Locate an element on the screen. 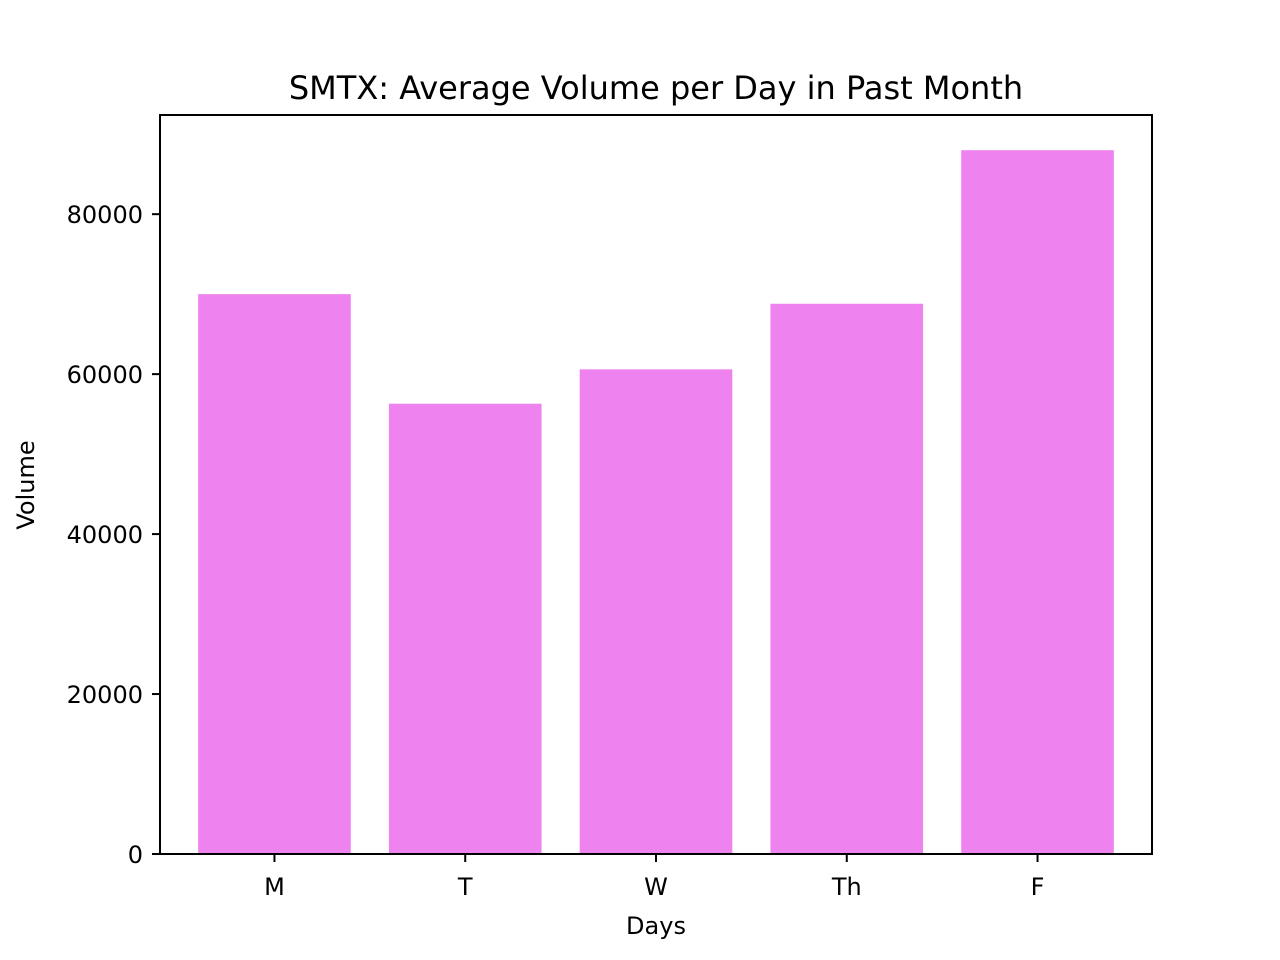 Image resolution: width=1280 pixels, height=960 pixels. bar-w is located at coordinates (656, 611).